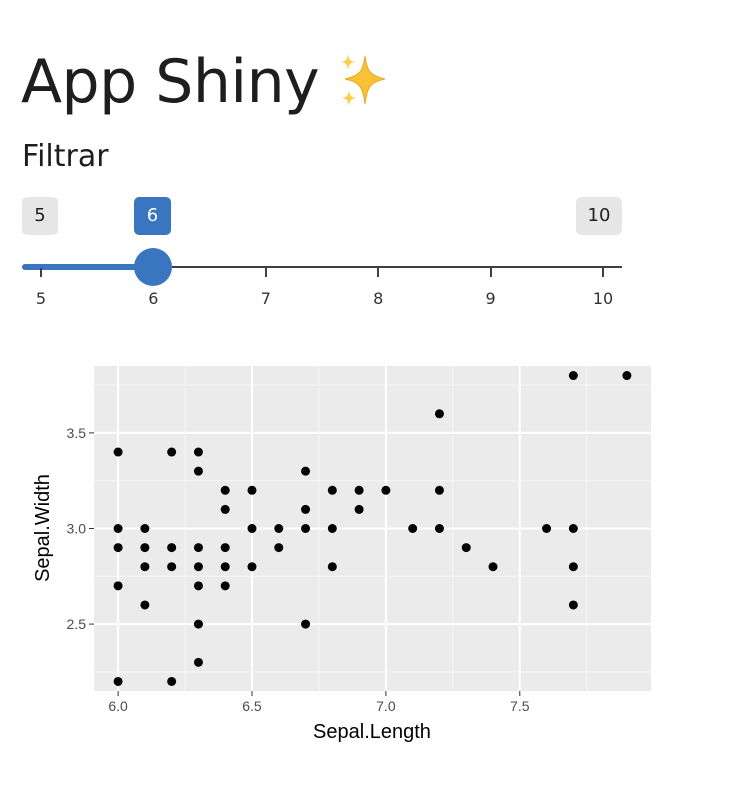 This screenshot has height=810, width=750. Describe the element at coordinates (378, 298) in the screenshot. I see `slider-tick-label: 8` at that location.